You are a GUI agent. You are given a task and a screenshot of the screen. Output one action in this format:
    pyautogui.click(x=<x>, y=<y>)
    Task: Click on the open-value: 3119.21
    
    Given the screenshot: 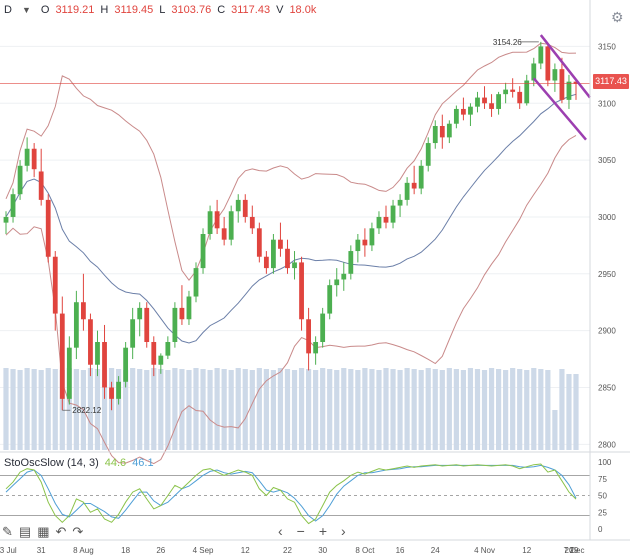 What is the action you would take?
    pyautogui.click(x=75, y=10)
    